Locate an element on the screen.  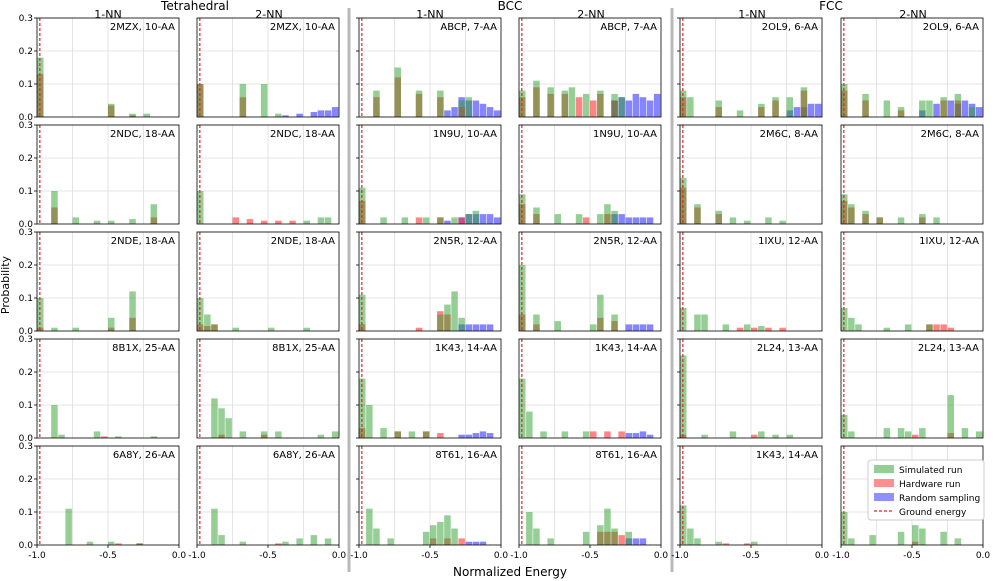
x-tick-label: -0.5 is located at coordinates (590, 556).